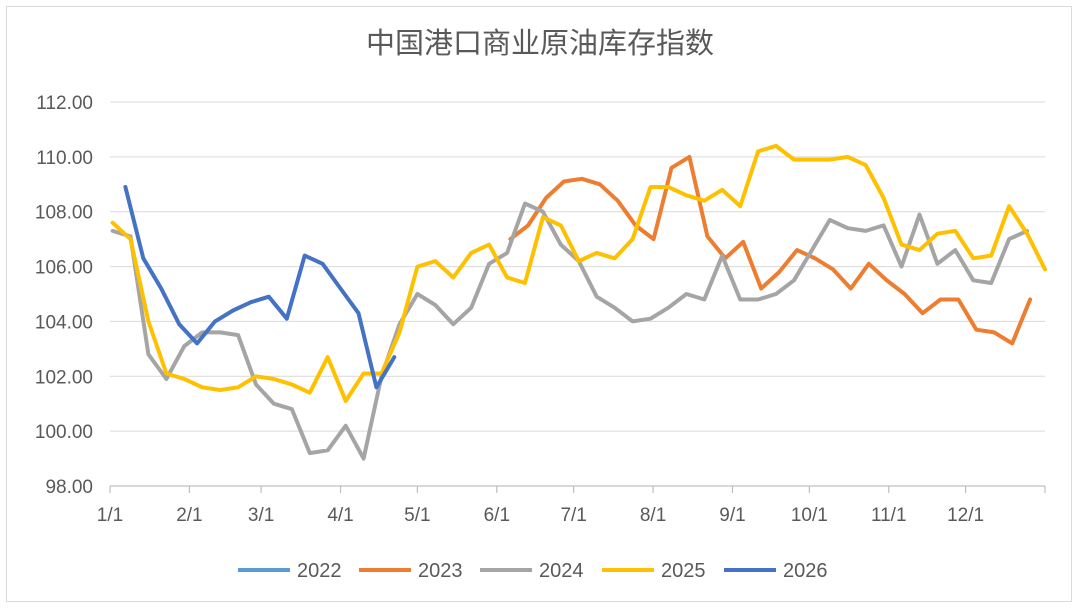  What do you see at coordinates (533, 571) in the screenshot?
I see `legend: 2022 2023 2024 2025 2026` at bounding box center [533, 571].